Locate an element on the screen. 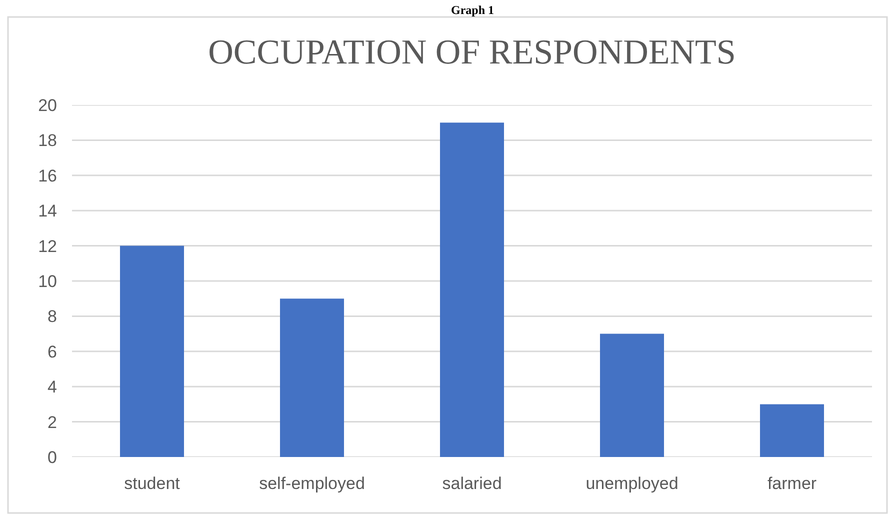 The height and width of the screenshot is (515, 889). x-tick-label: self-employed is located at coordinates (312, 483).